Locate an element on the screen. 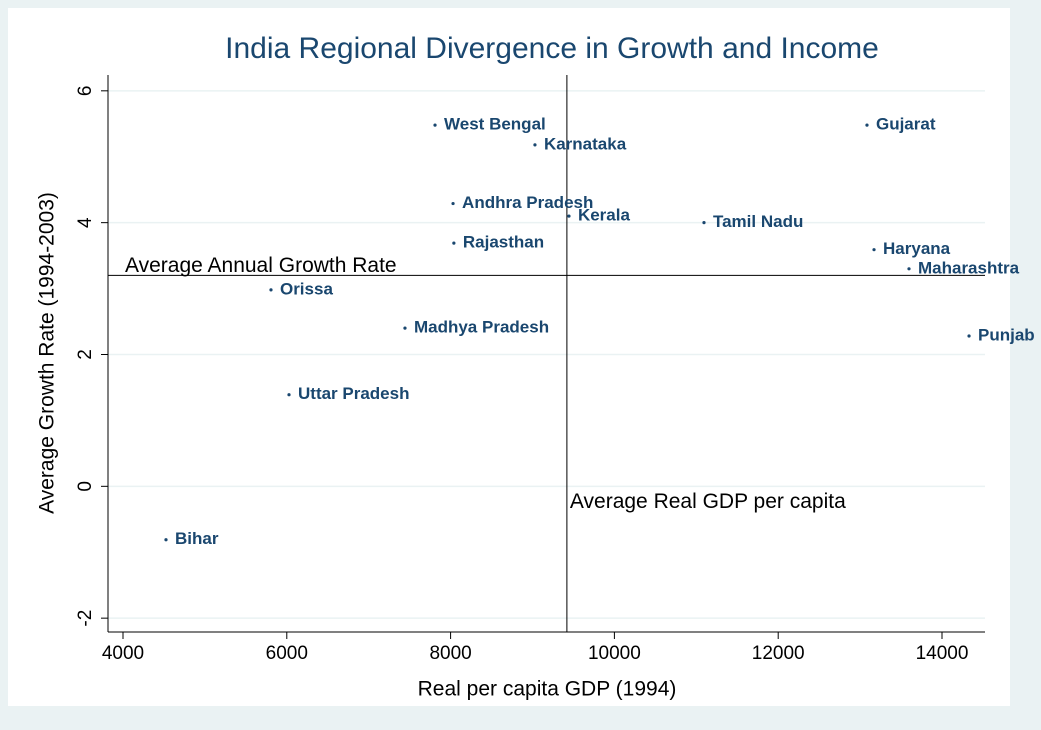  point-label: Haryana is located at coordinates (917, 248).